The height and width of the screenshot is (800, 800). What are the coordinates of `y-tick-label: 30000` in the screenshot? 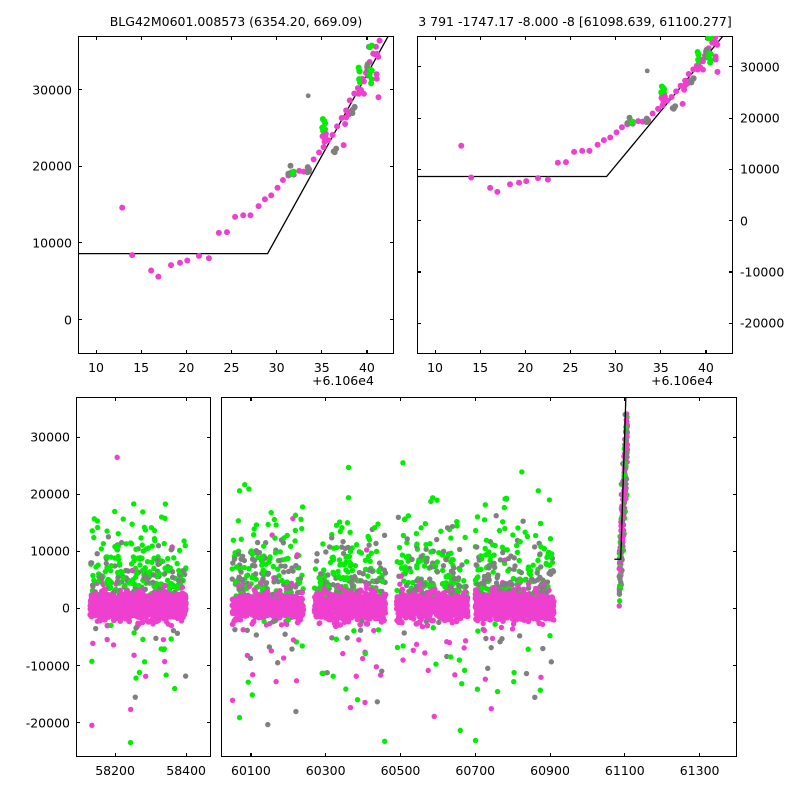 It's located at (760, 67).